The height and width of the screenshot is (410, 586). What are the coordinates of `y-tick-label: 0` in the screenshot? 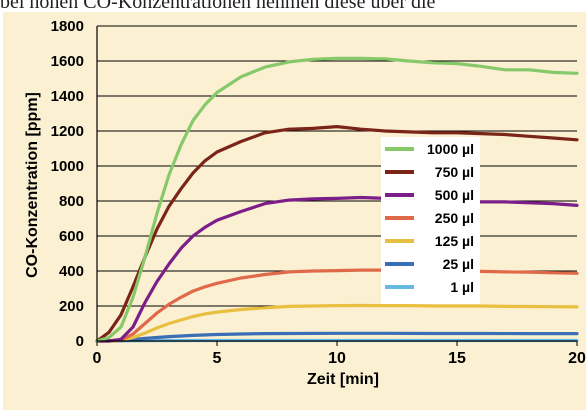 It's located at (80, 341).